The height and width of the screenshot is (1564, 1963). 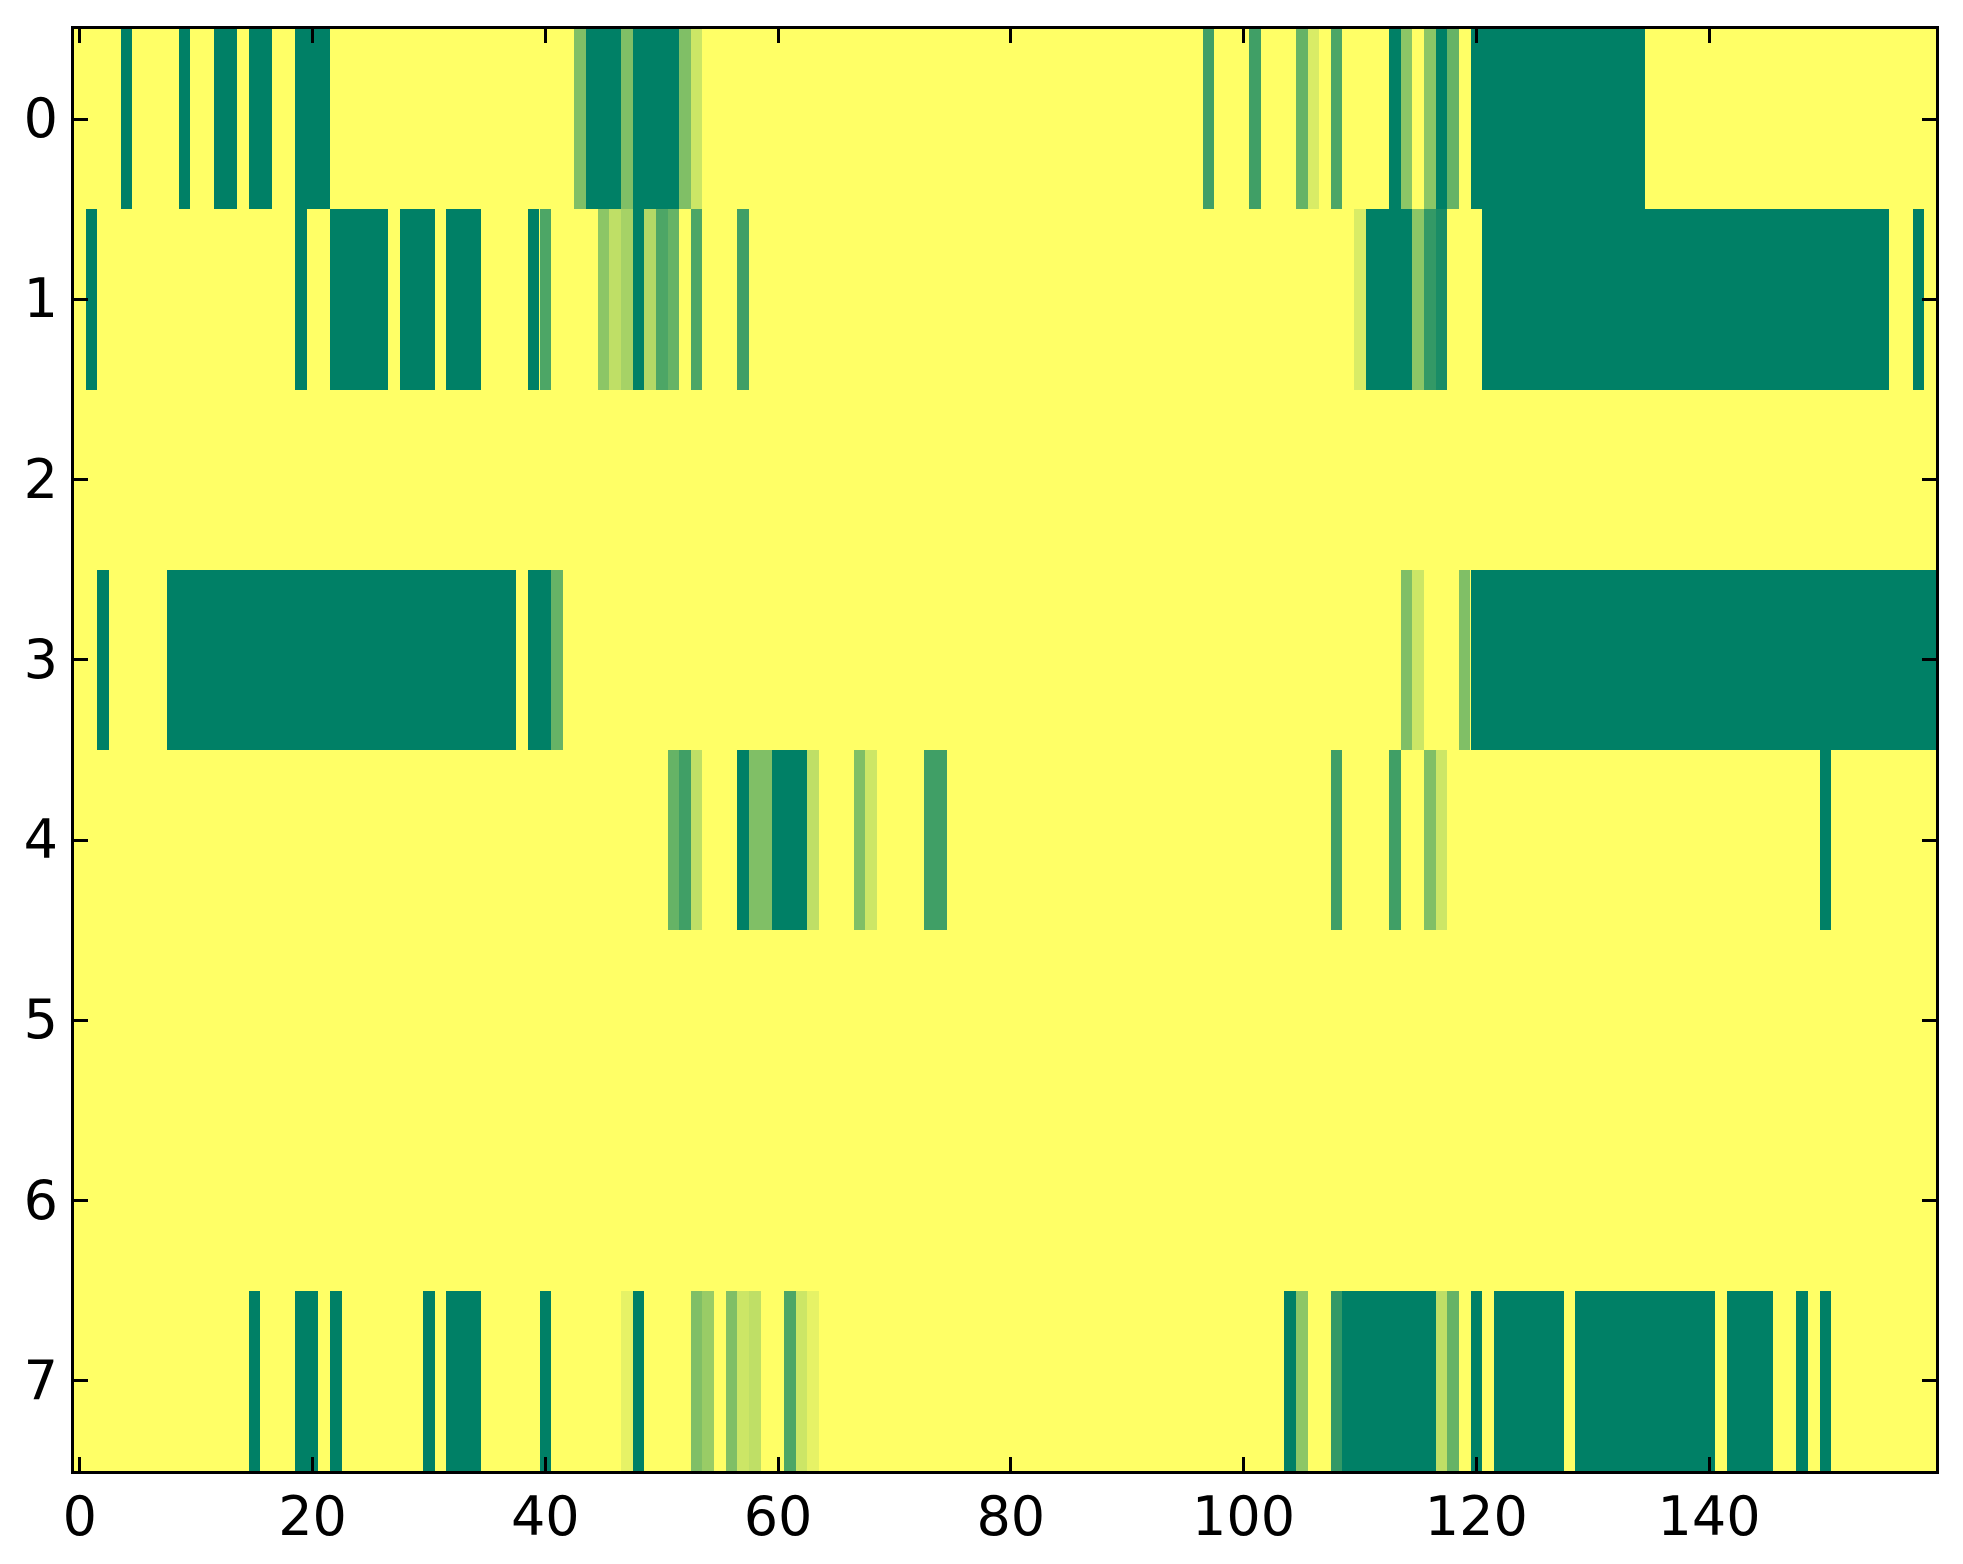 What do you see at coordinates (1011, 1516) in the screenshot?
I see `x-tick-label: 80` at bounding box center [1011, 1516].